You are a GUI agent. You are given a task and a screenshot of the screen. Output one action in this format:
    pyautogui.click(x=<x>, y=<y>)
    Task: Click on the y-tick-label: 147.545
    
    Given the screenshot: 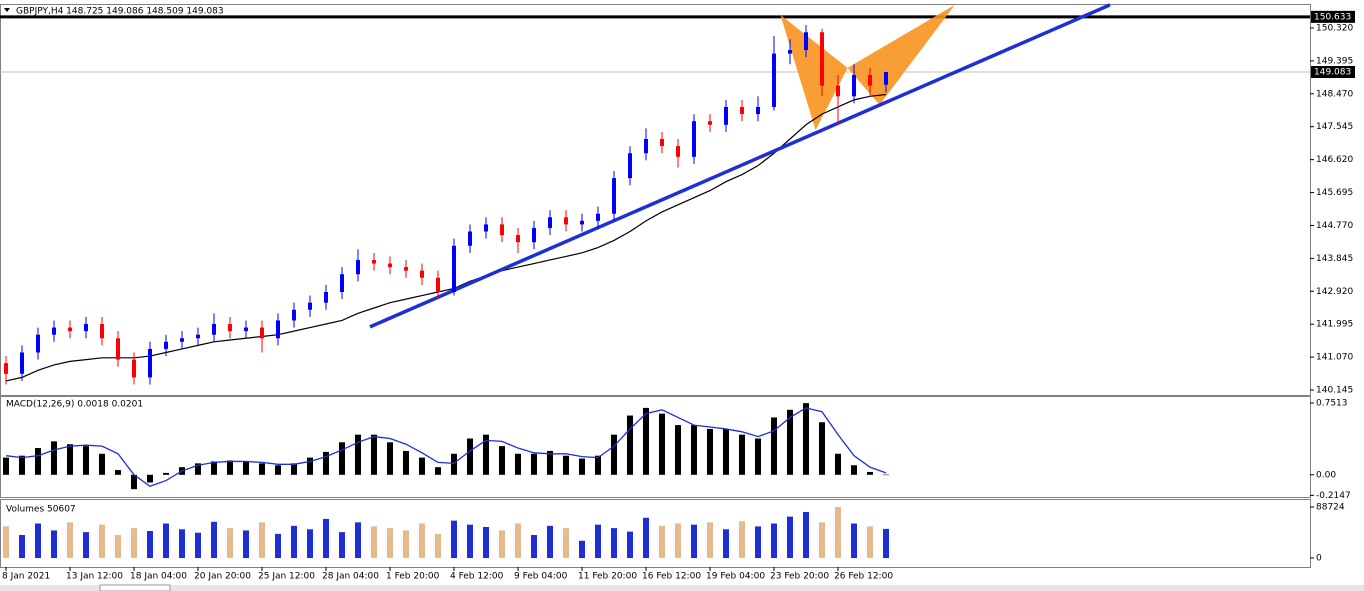 What is the action you would take?
    pyautogui.click(x=1334, y=127)
    